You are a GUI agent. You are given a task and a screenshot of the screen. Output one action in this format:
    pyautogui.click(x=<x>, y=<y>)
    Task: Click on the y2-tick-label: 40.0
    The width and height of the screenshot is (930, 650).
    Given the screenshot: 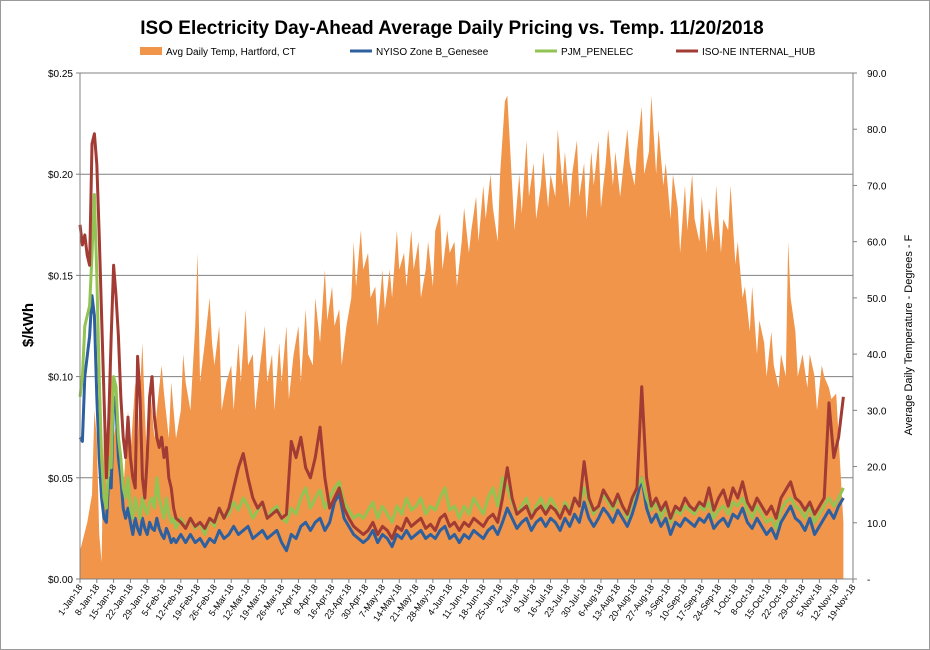 What is the action you would take?
    pyautogui.click(x=877, y=355)
    